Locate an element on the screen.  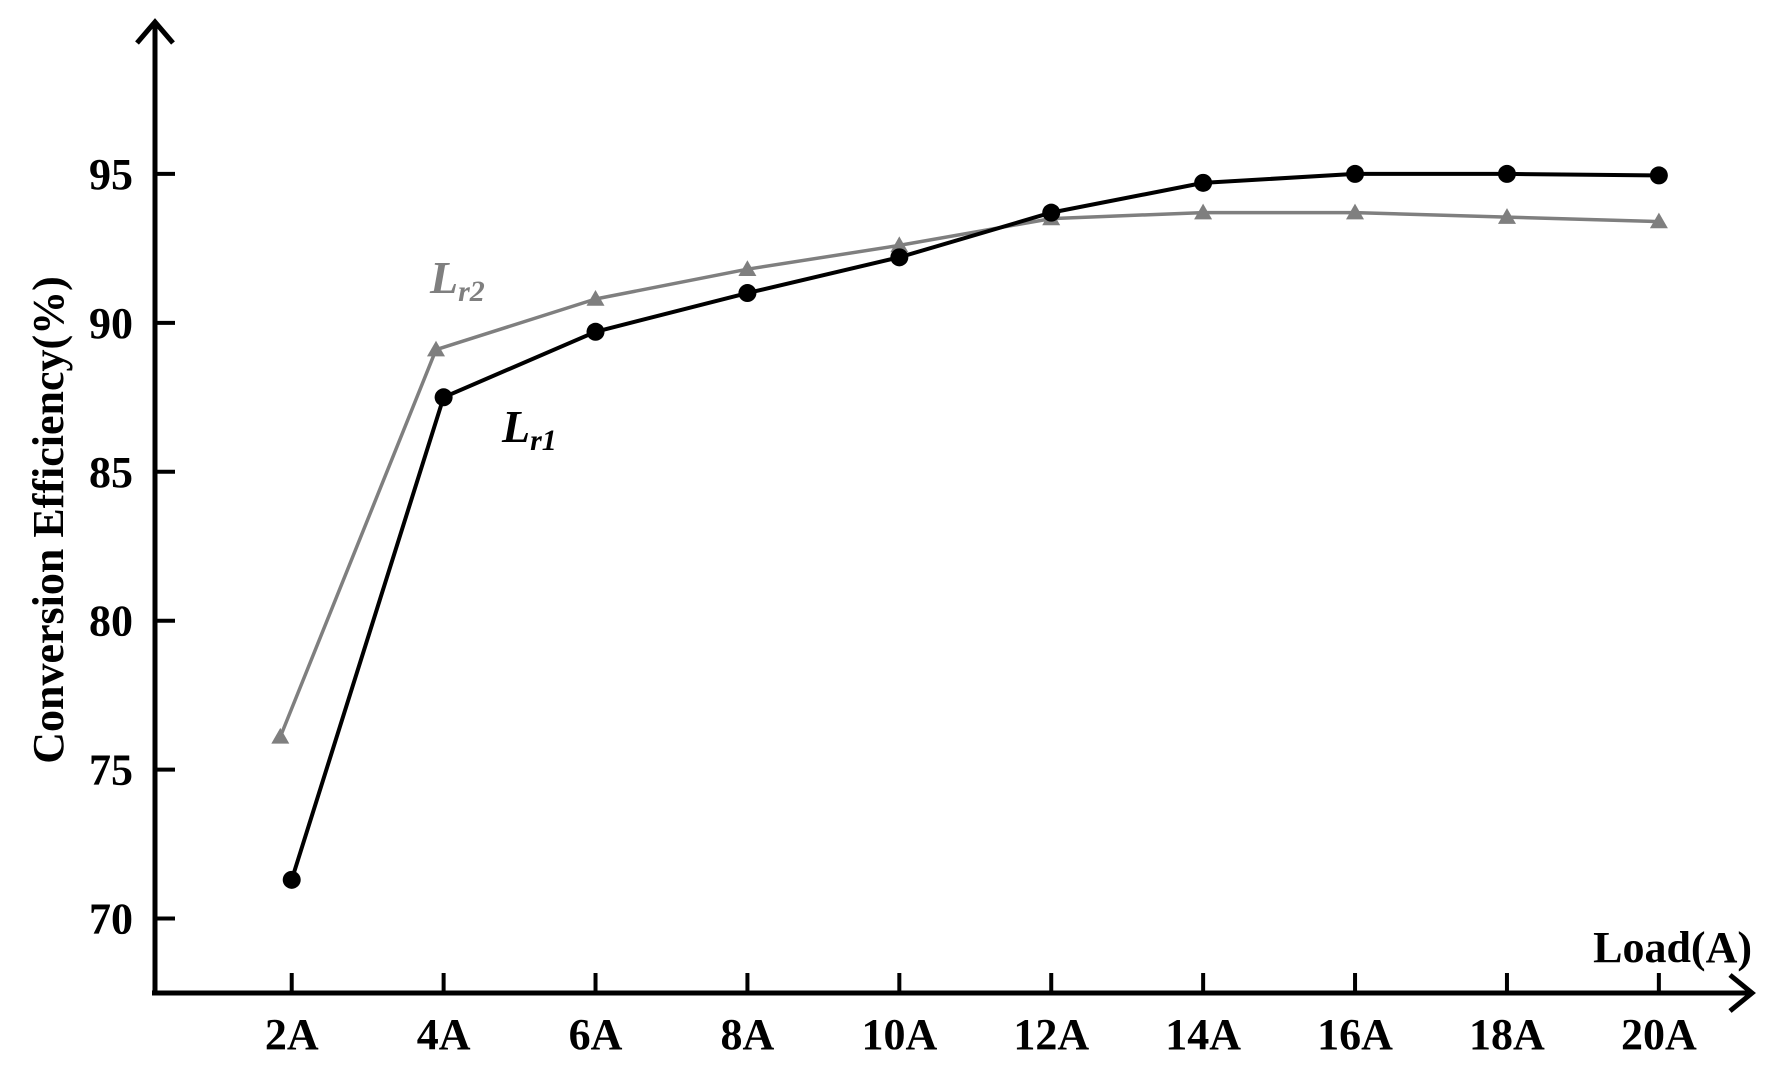
x-ticks: 2A 4A 6A 8A 10A 12A 14A 16A 18A 20A is located at coordinates (981, 1016).